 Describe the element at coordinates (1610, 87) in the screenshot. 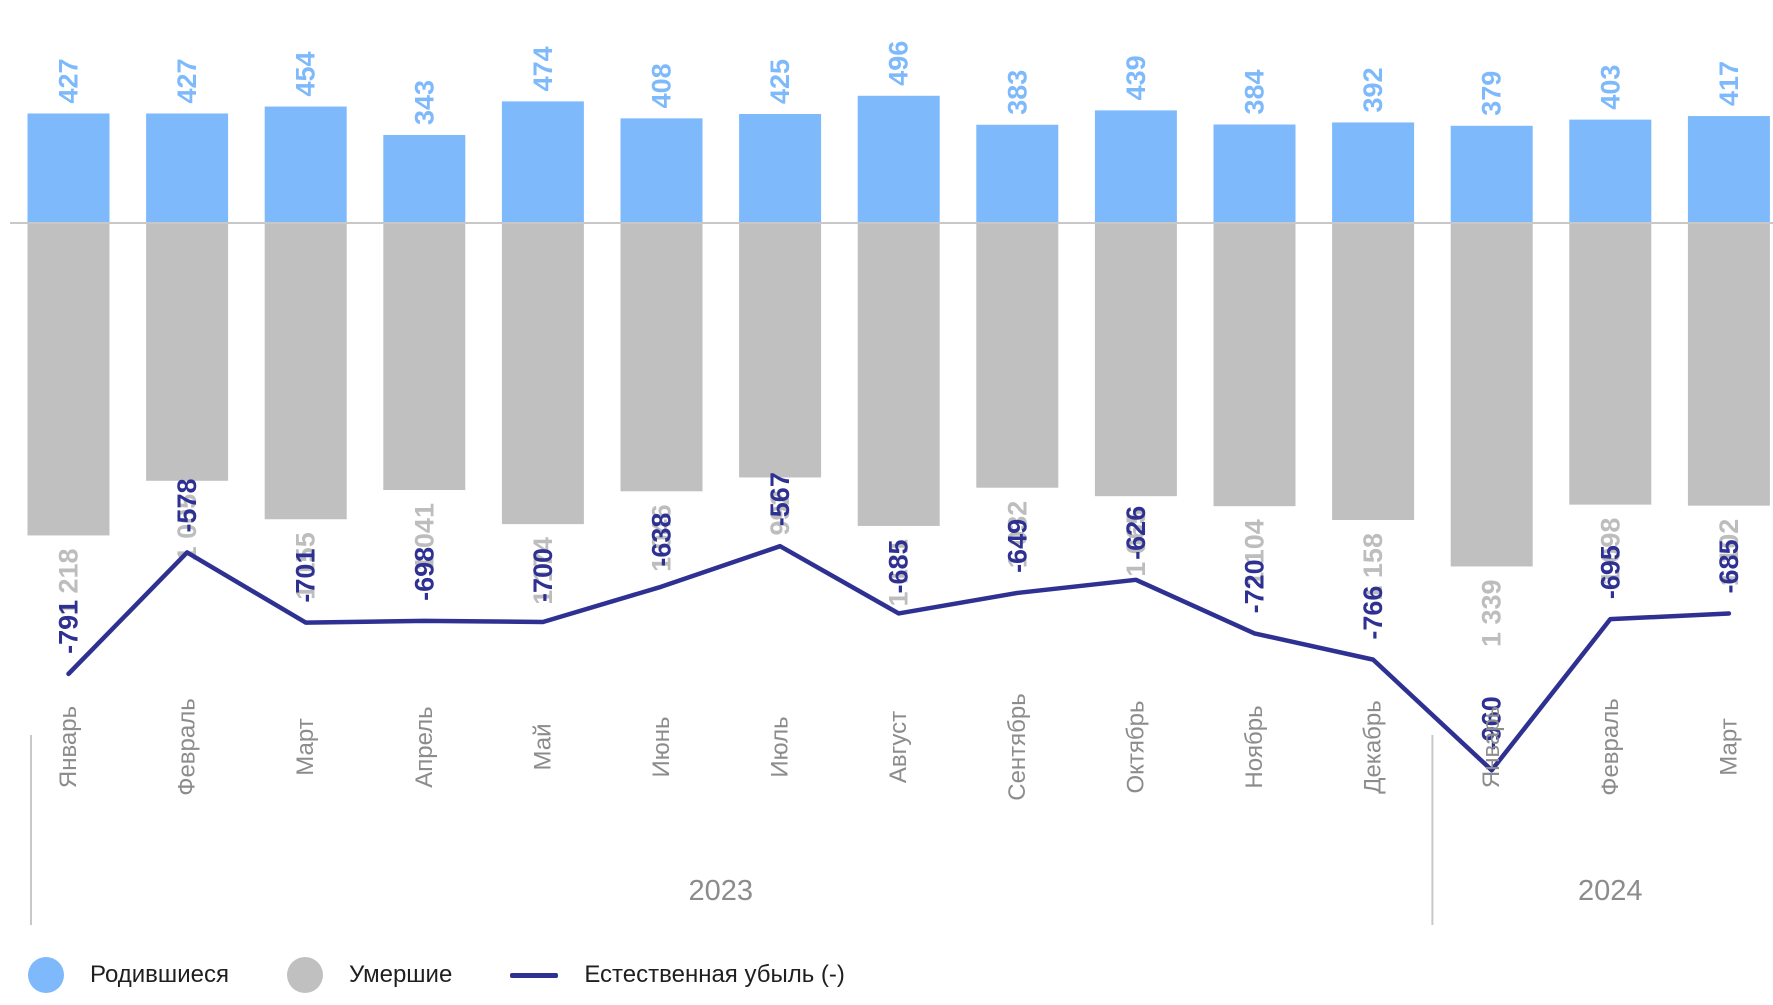

I see `data-label-births: 403` at that location.